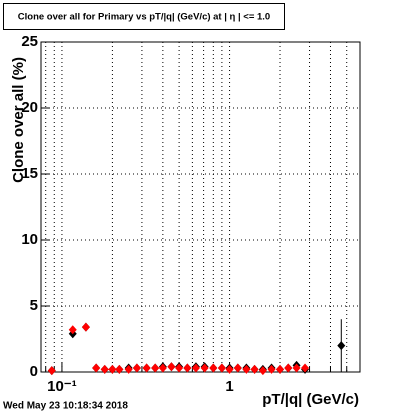 The width and height of the screenshot is (400, 414). Describe the element at coordinates (34, 305) in the screenshot. I see `y-tick-label: 5` at that location.